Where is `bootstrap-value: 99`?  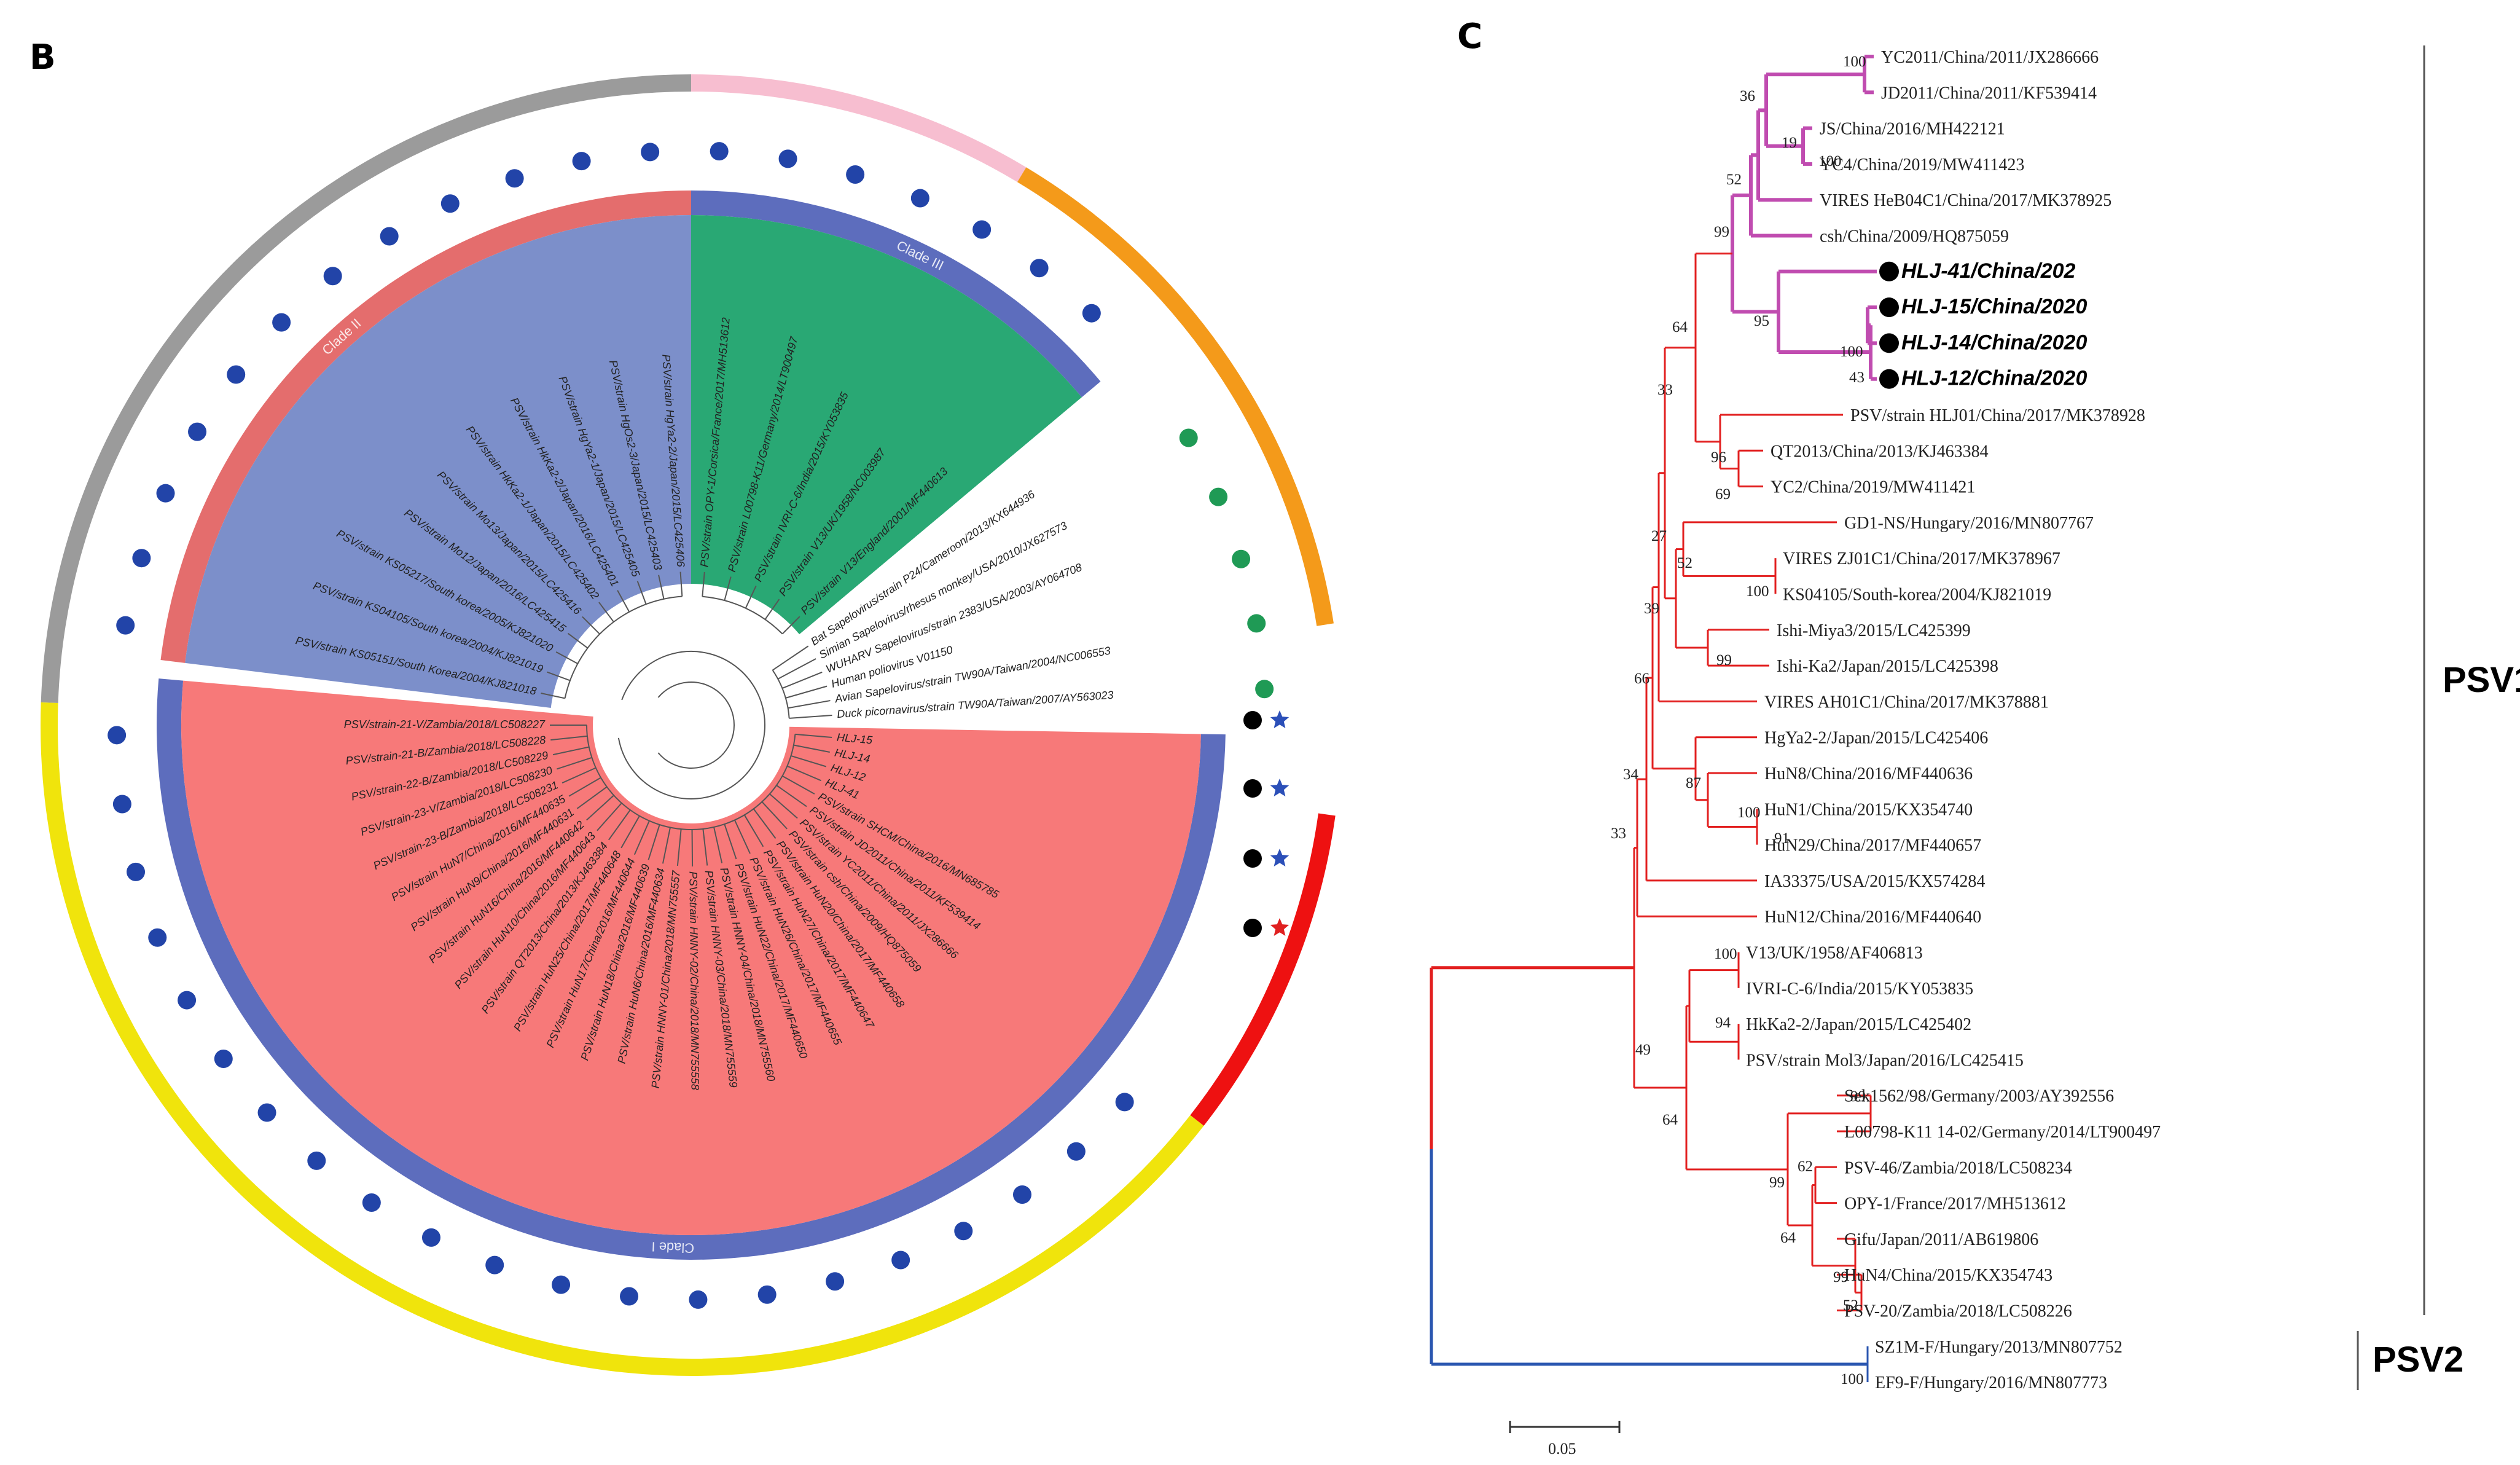 bootstrap-value: 99 is located at coordinates (1724, 661).